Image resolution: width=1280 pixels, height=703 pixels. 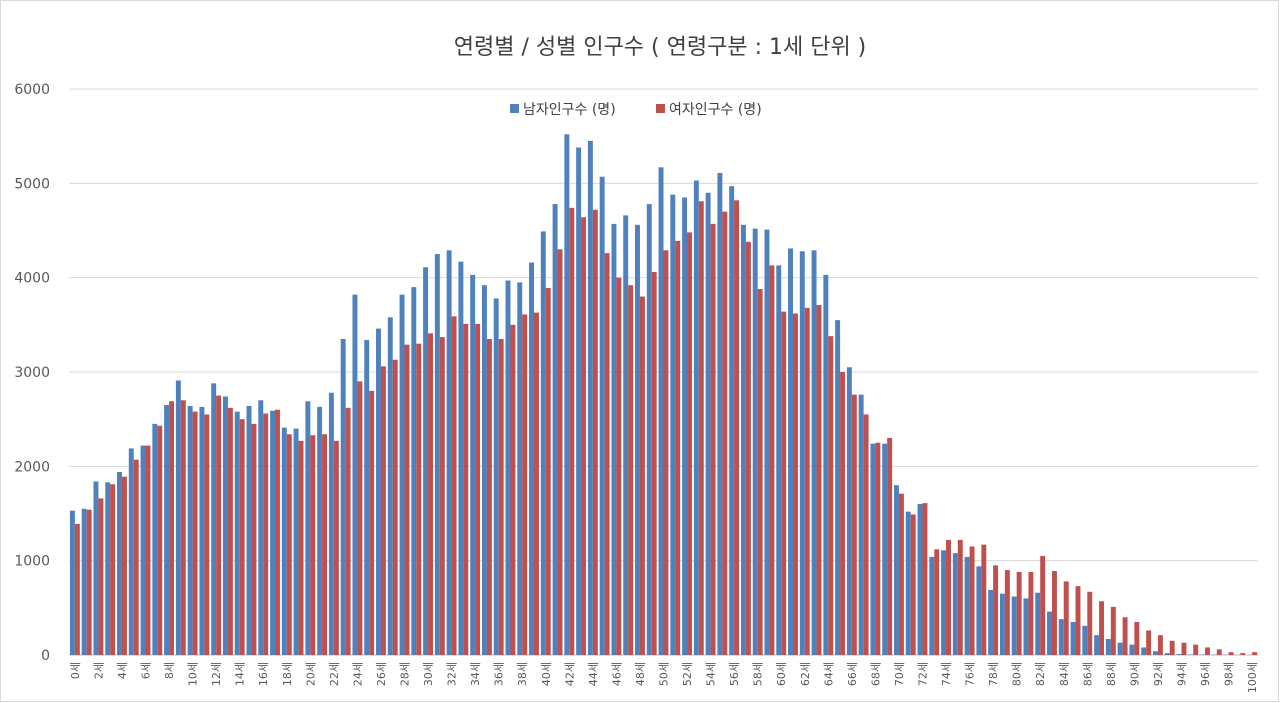 What do you see at coordinates (1205, 674) in the screenshot?
I see `x-tick-label: 96세` at bounding box center [1205, 674].